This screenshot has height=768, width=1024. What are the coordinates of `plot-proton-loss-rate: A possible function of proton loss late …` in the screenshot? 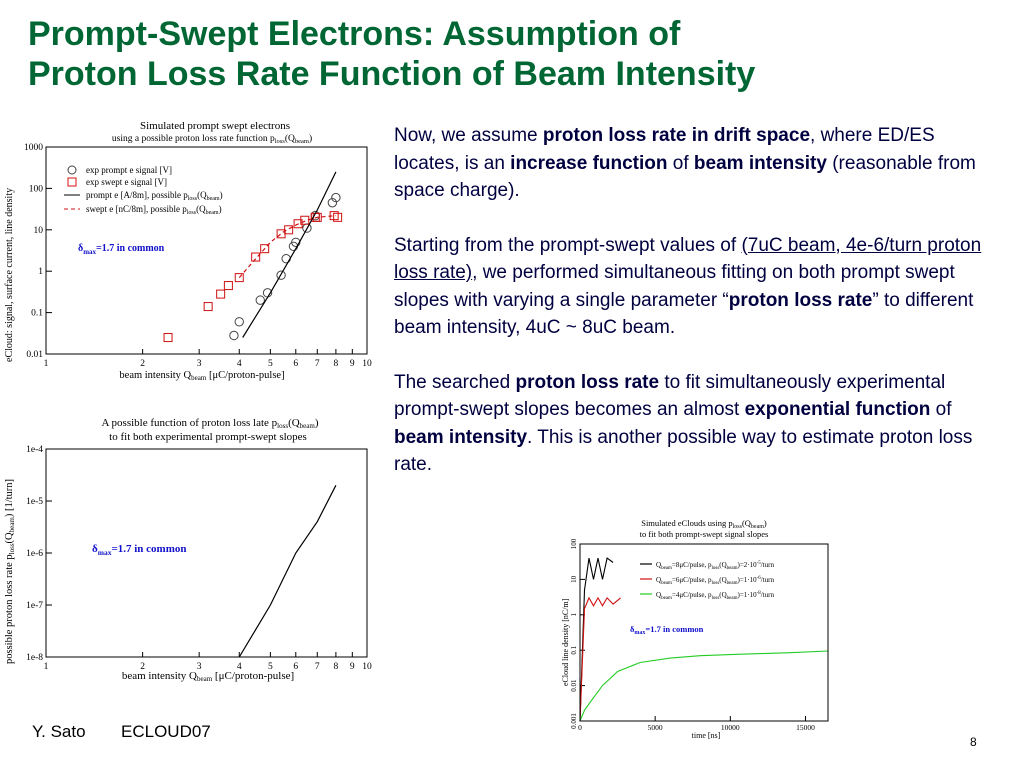 It's located at (187, 551).